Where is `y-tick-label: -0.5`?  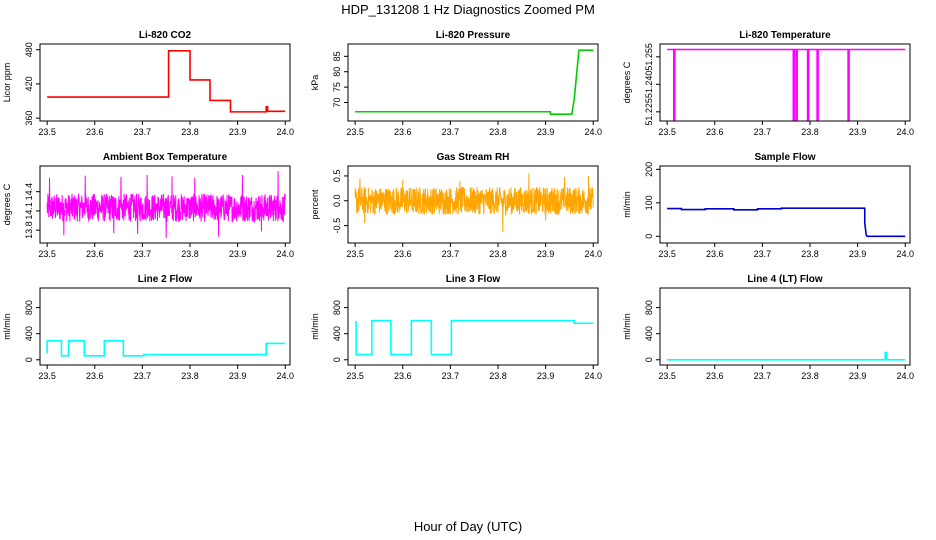 y-tick-label: -0.5 is located at coordinates (337, 226).